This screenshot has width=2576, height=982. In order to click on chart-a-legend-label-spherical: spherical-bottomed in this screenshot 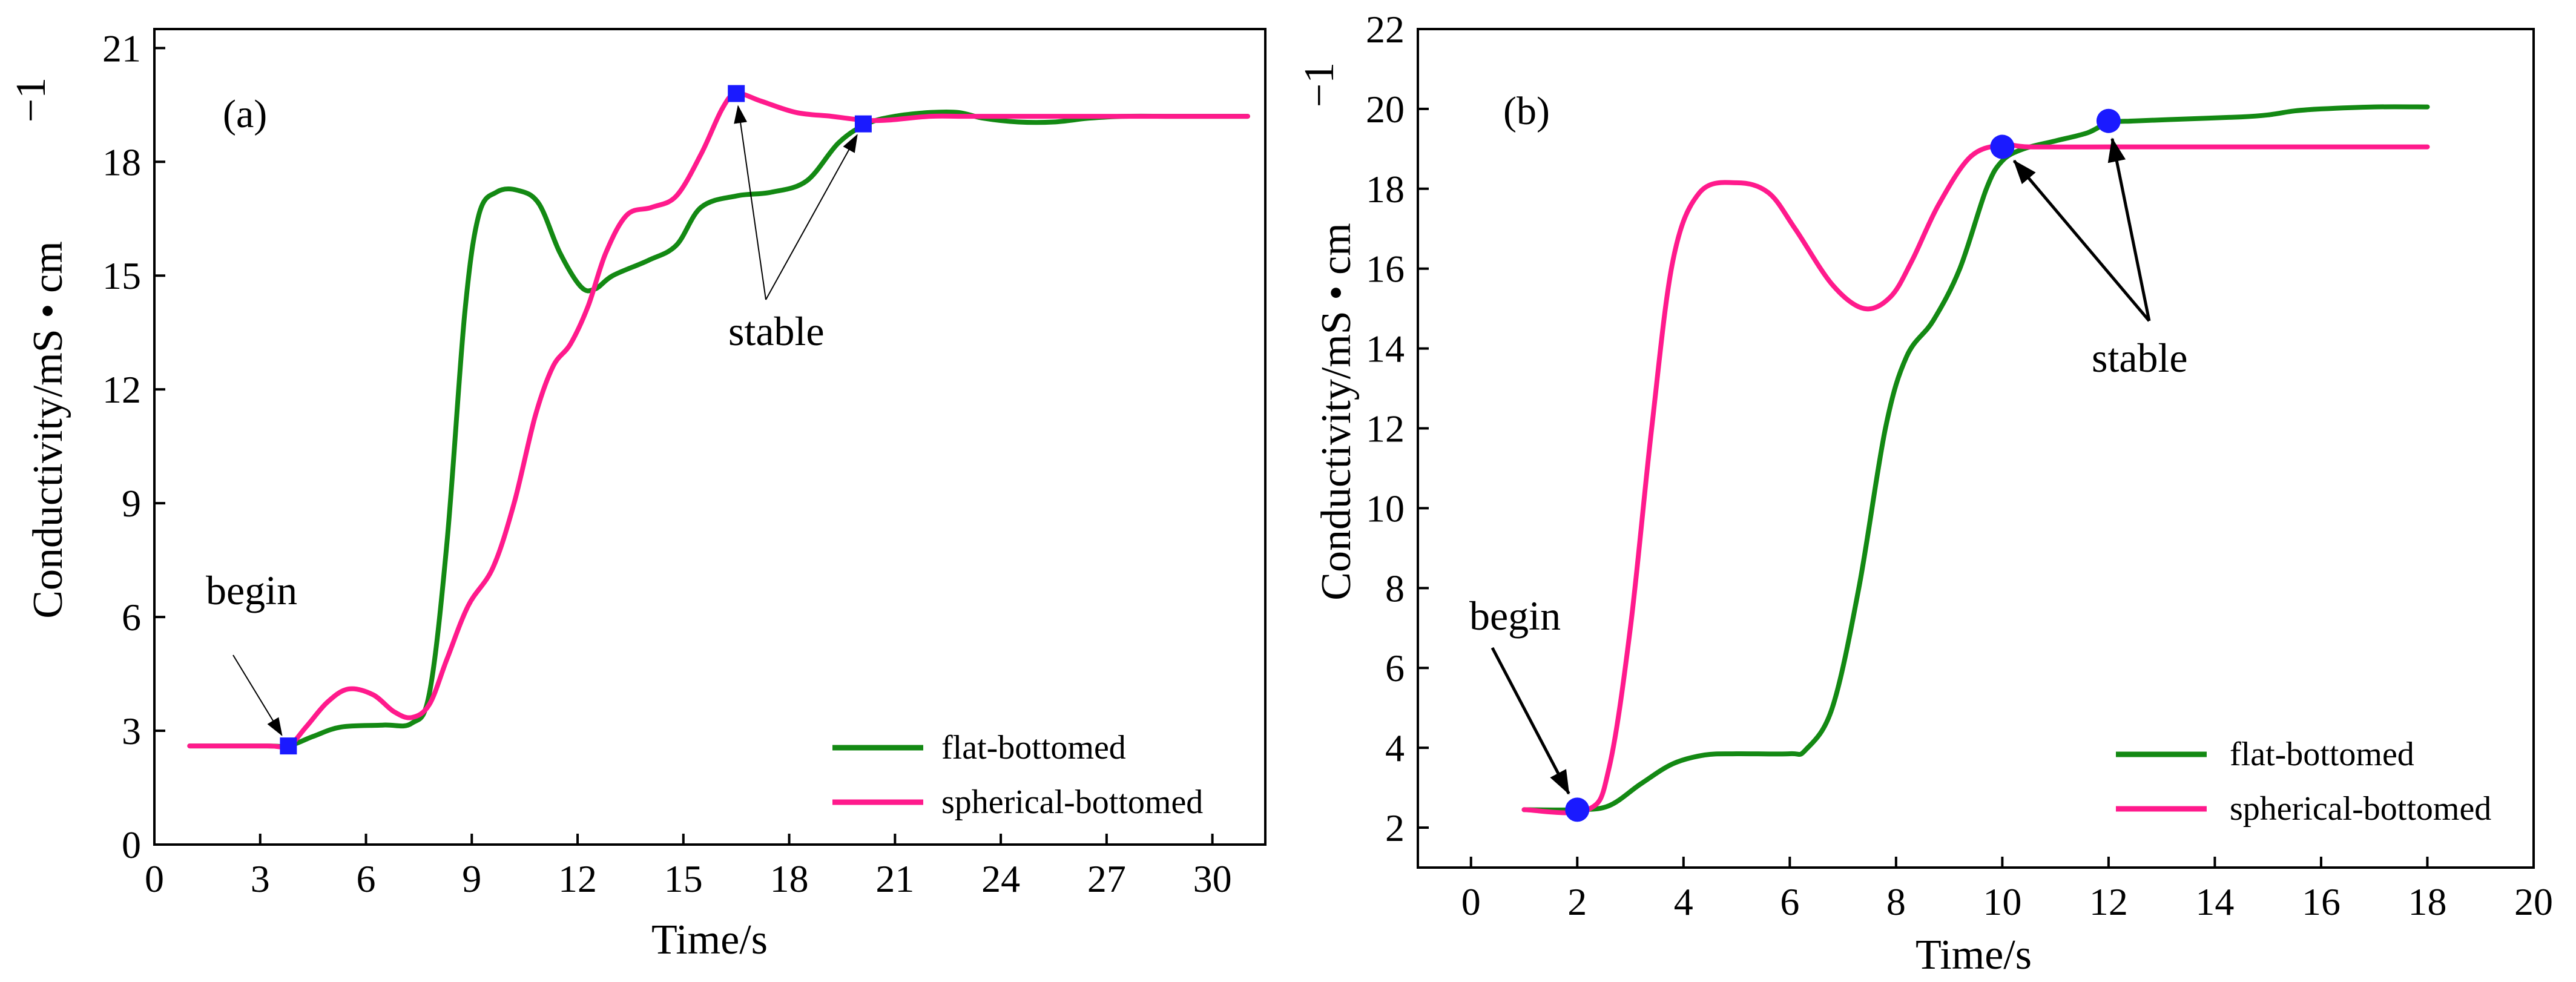, I will do `click(1072, 802)`.